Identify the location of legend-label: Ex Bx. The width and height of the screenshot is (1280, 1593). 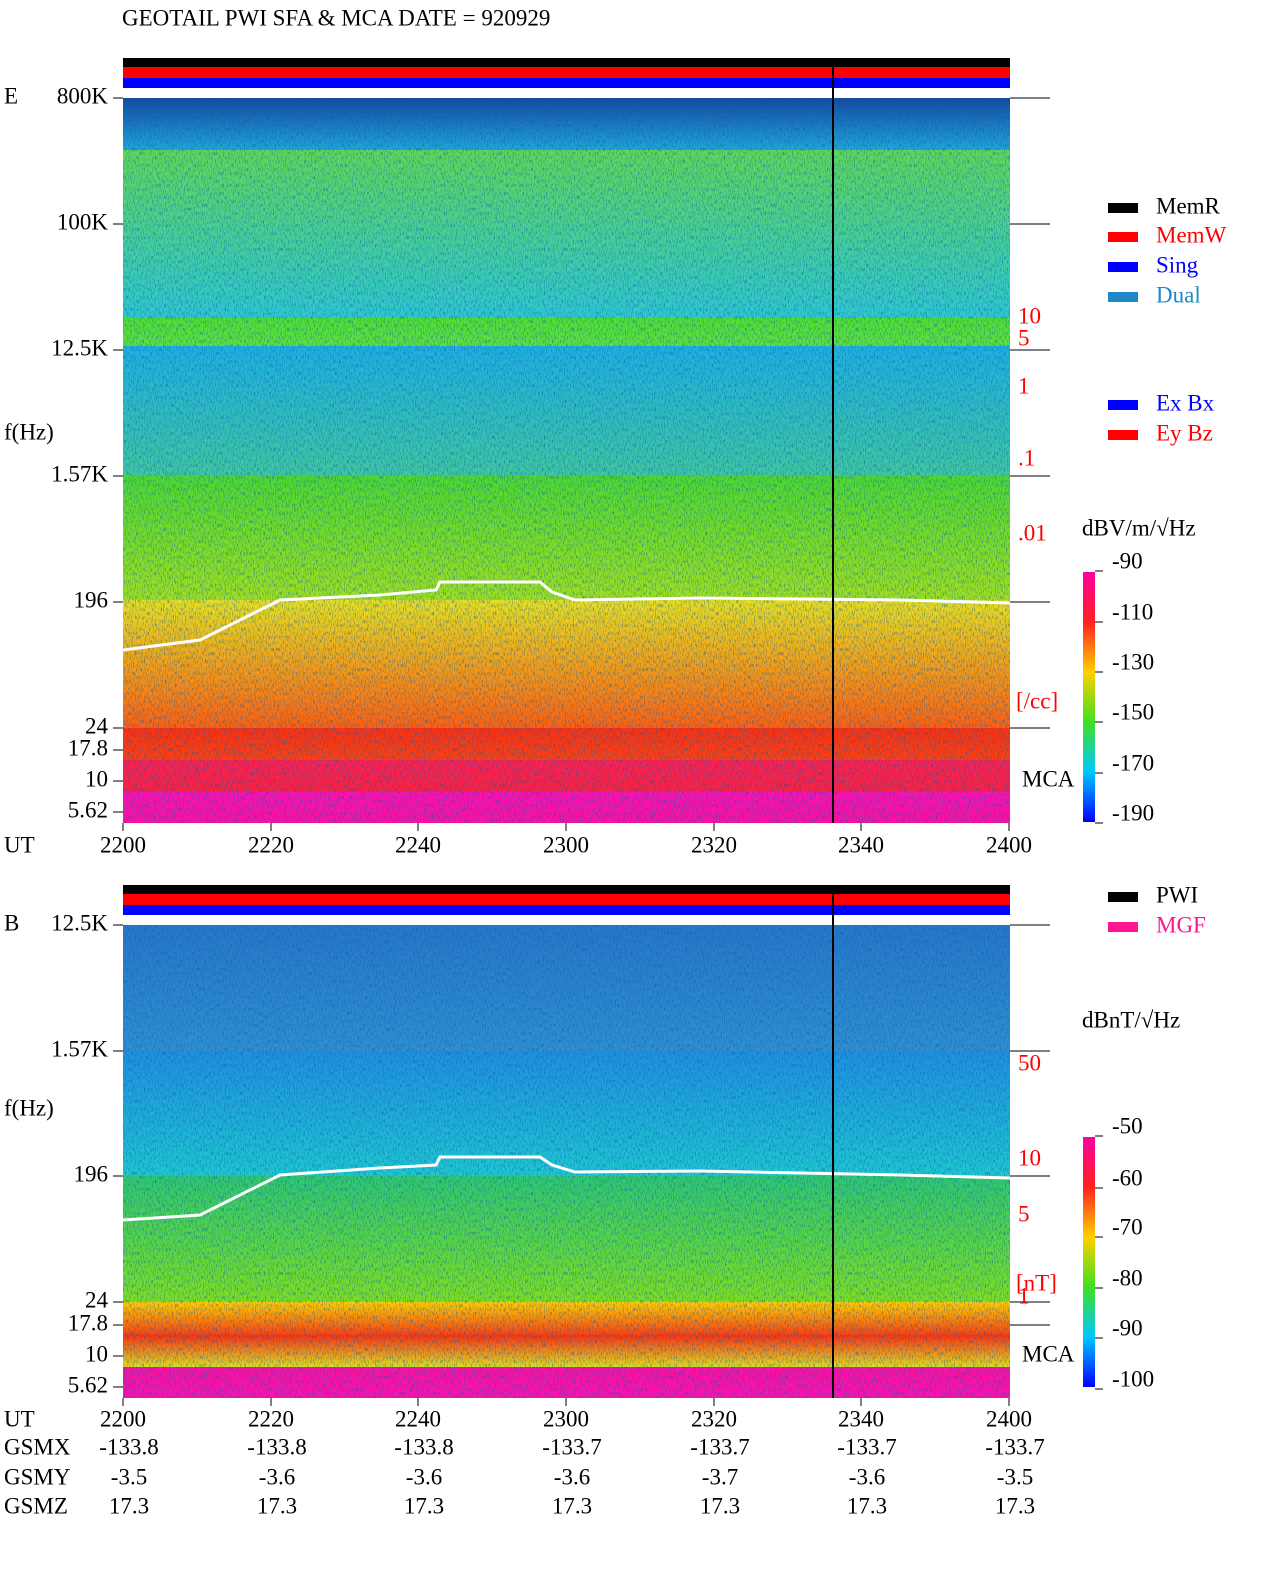
(1185, 402).